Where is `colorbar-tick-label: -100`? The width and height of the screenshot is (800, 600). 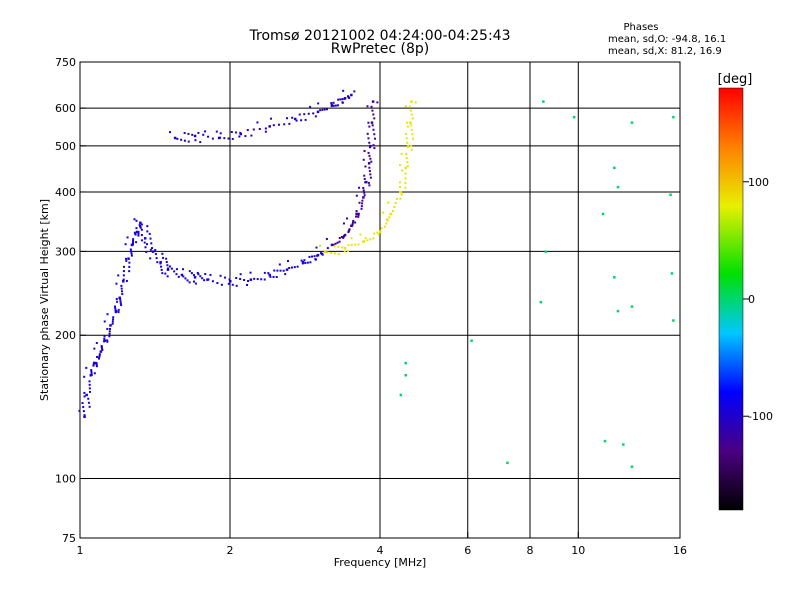 colorbar-tick-label: -100 is located at coordinates (760, 416).